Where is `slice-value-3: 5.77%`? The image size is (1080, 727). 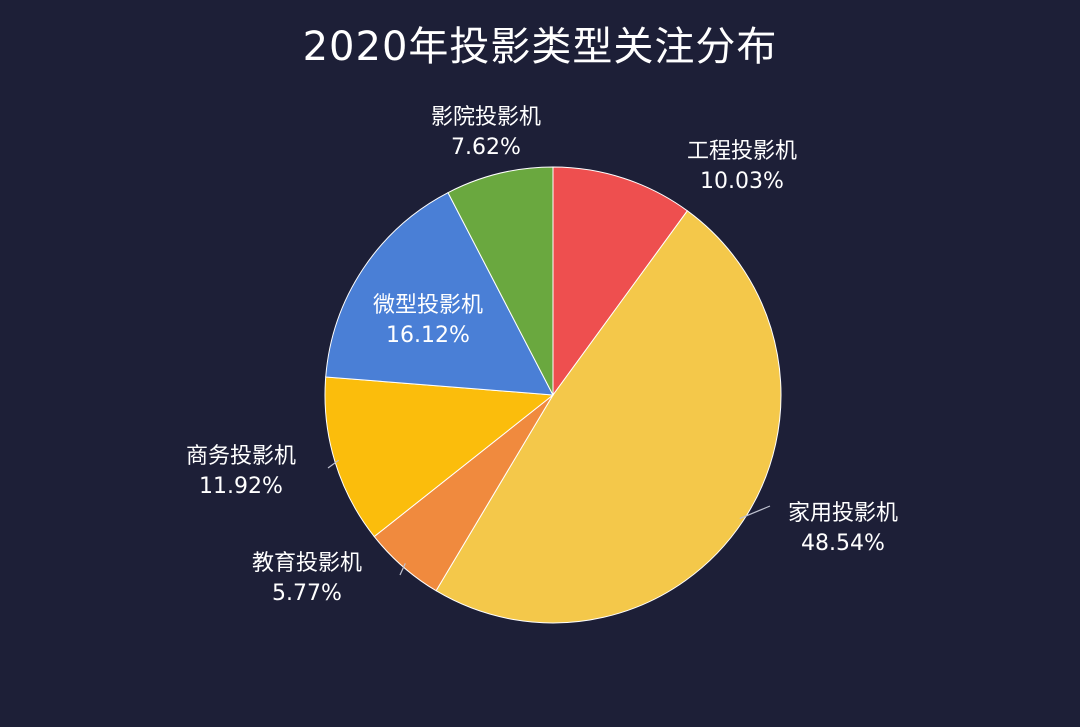 slice-value-3: 5.77% is located at coordinates (307, 593).